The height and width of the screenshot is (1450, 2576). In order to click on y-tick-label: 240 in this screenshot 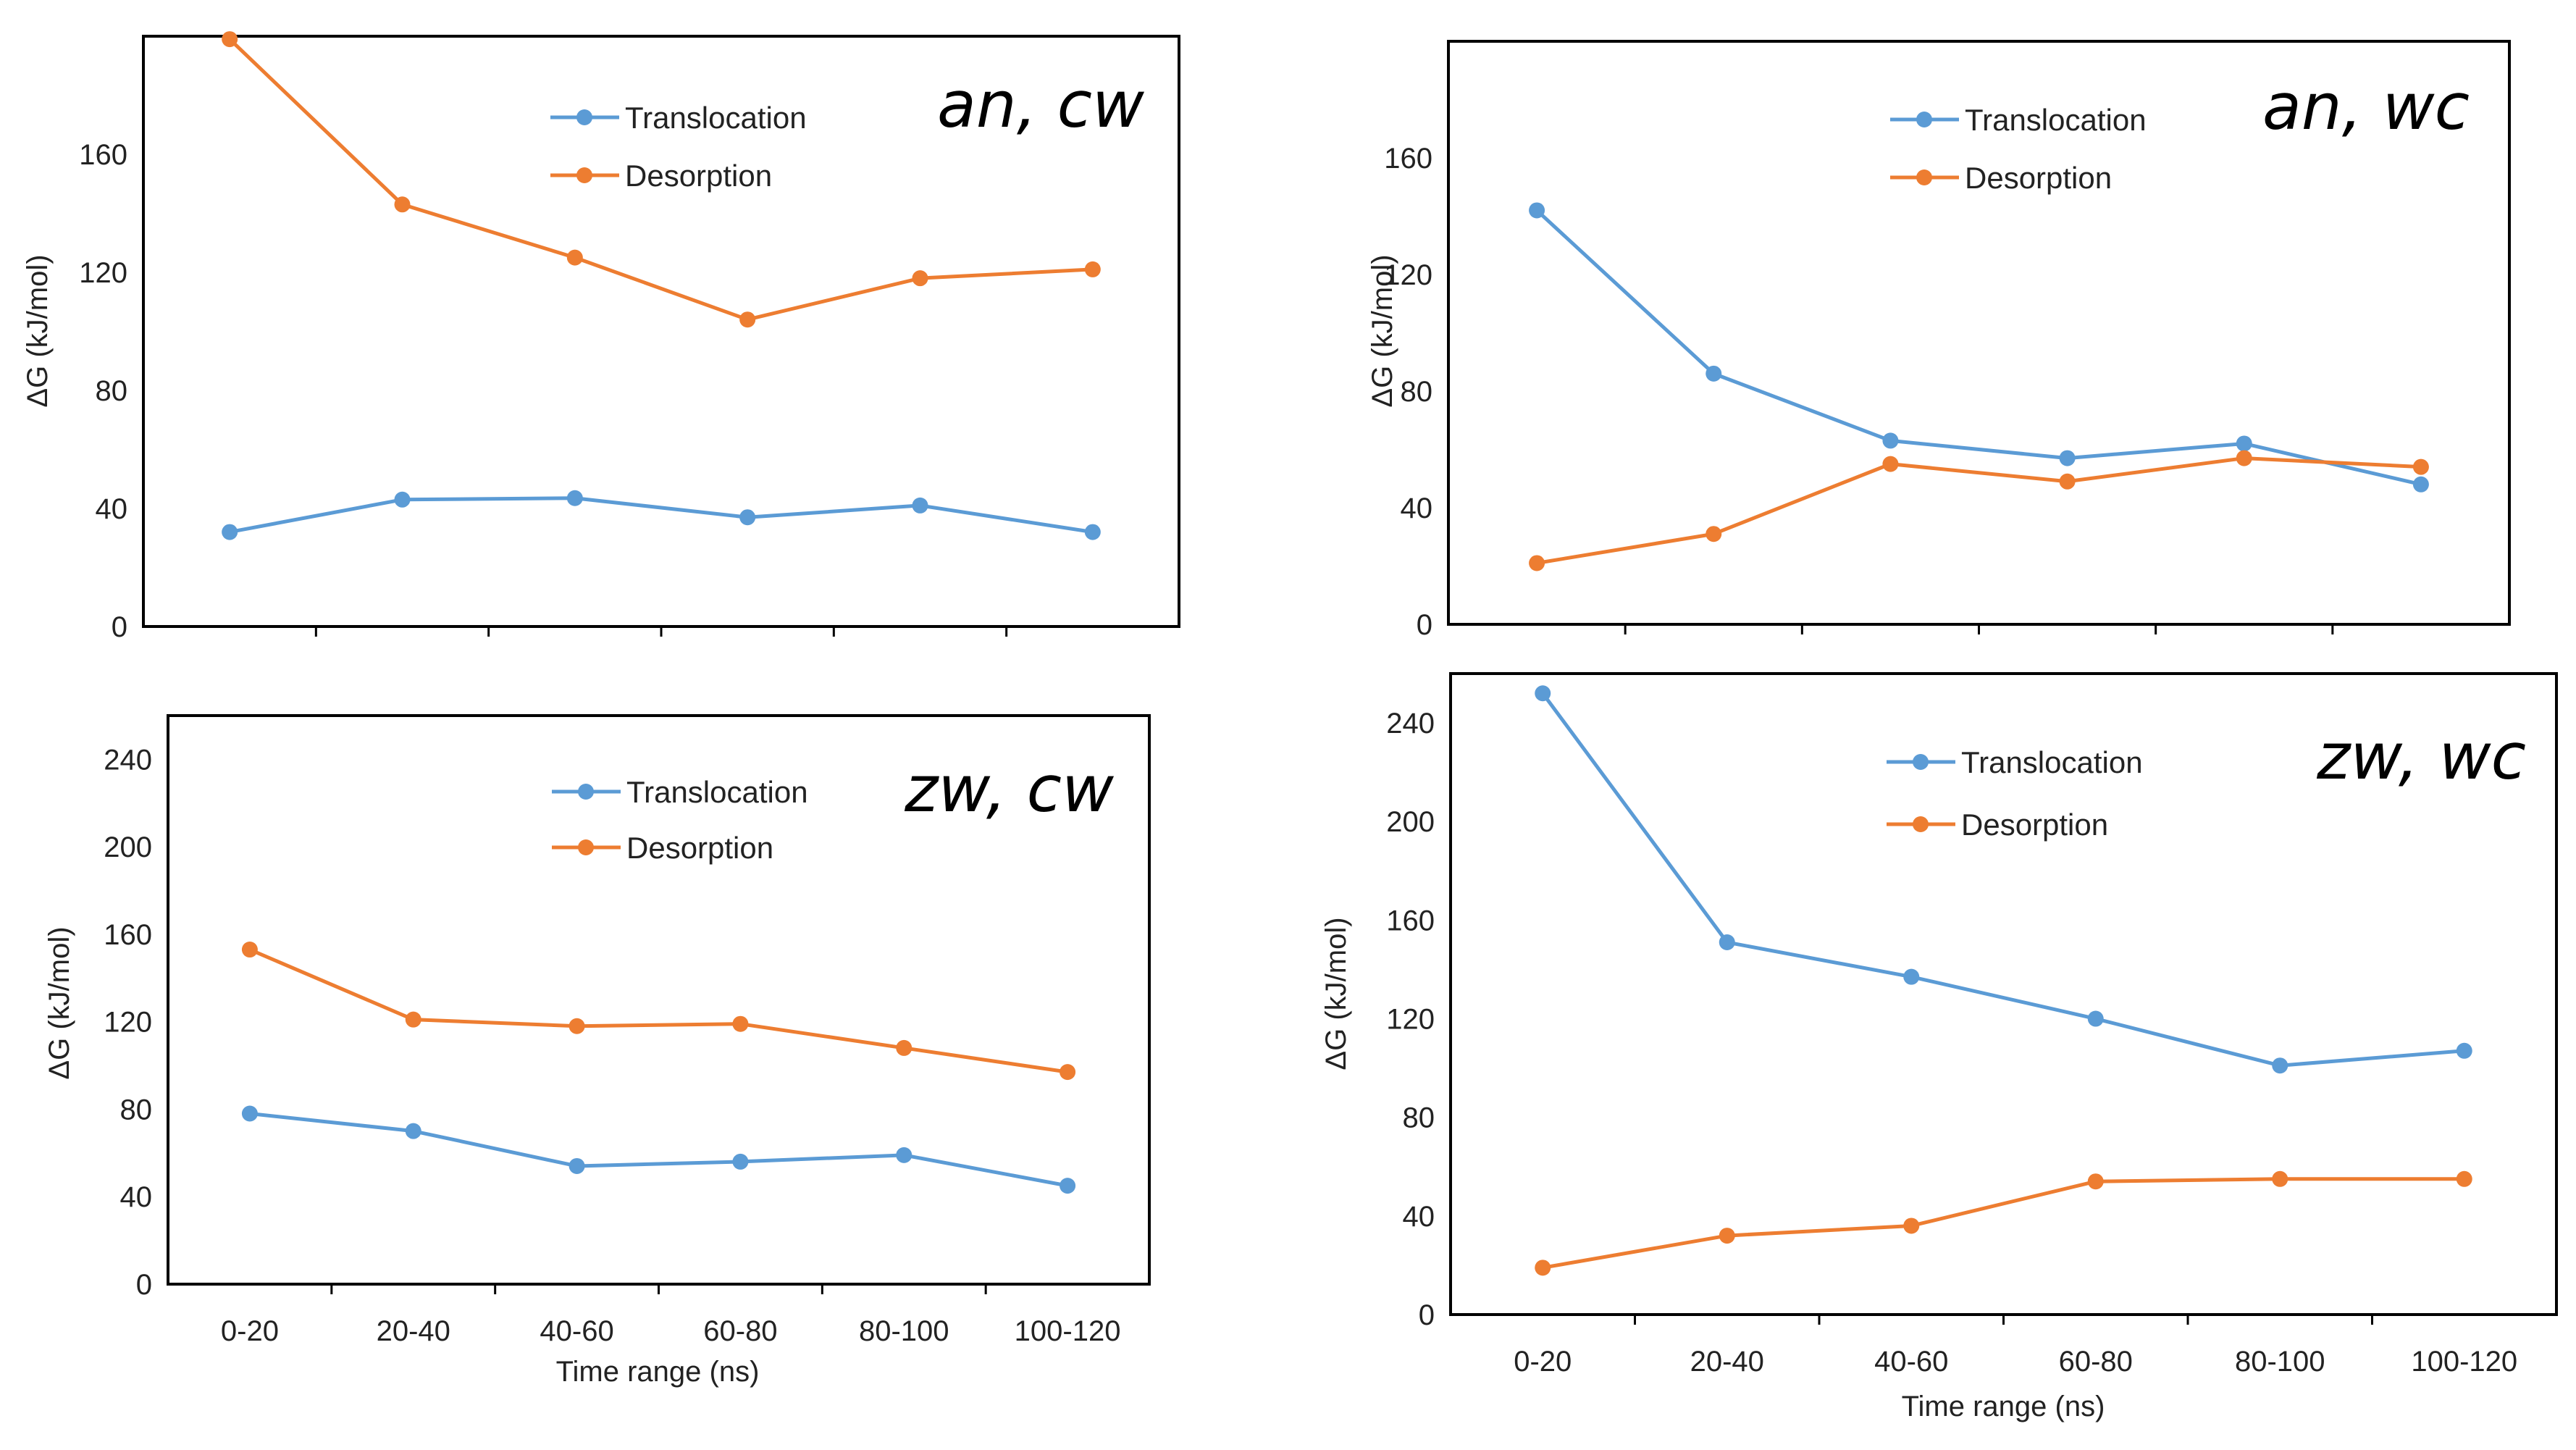, I will do `click(1410, 723)`.